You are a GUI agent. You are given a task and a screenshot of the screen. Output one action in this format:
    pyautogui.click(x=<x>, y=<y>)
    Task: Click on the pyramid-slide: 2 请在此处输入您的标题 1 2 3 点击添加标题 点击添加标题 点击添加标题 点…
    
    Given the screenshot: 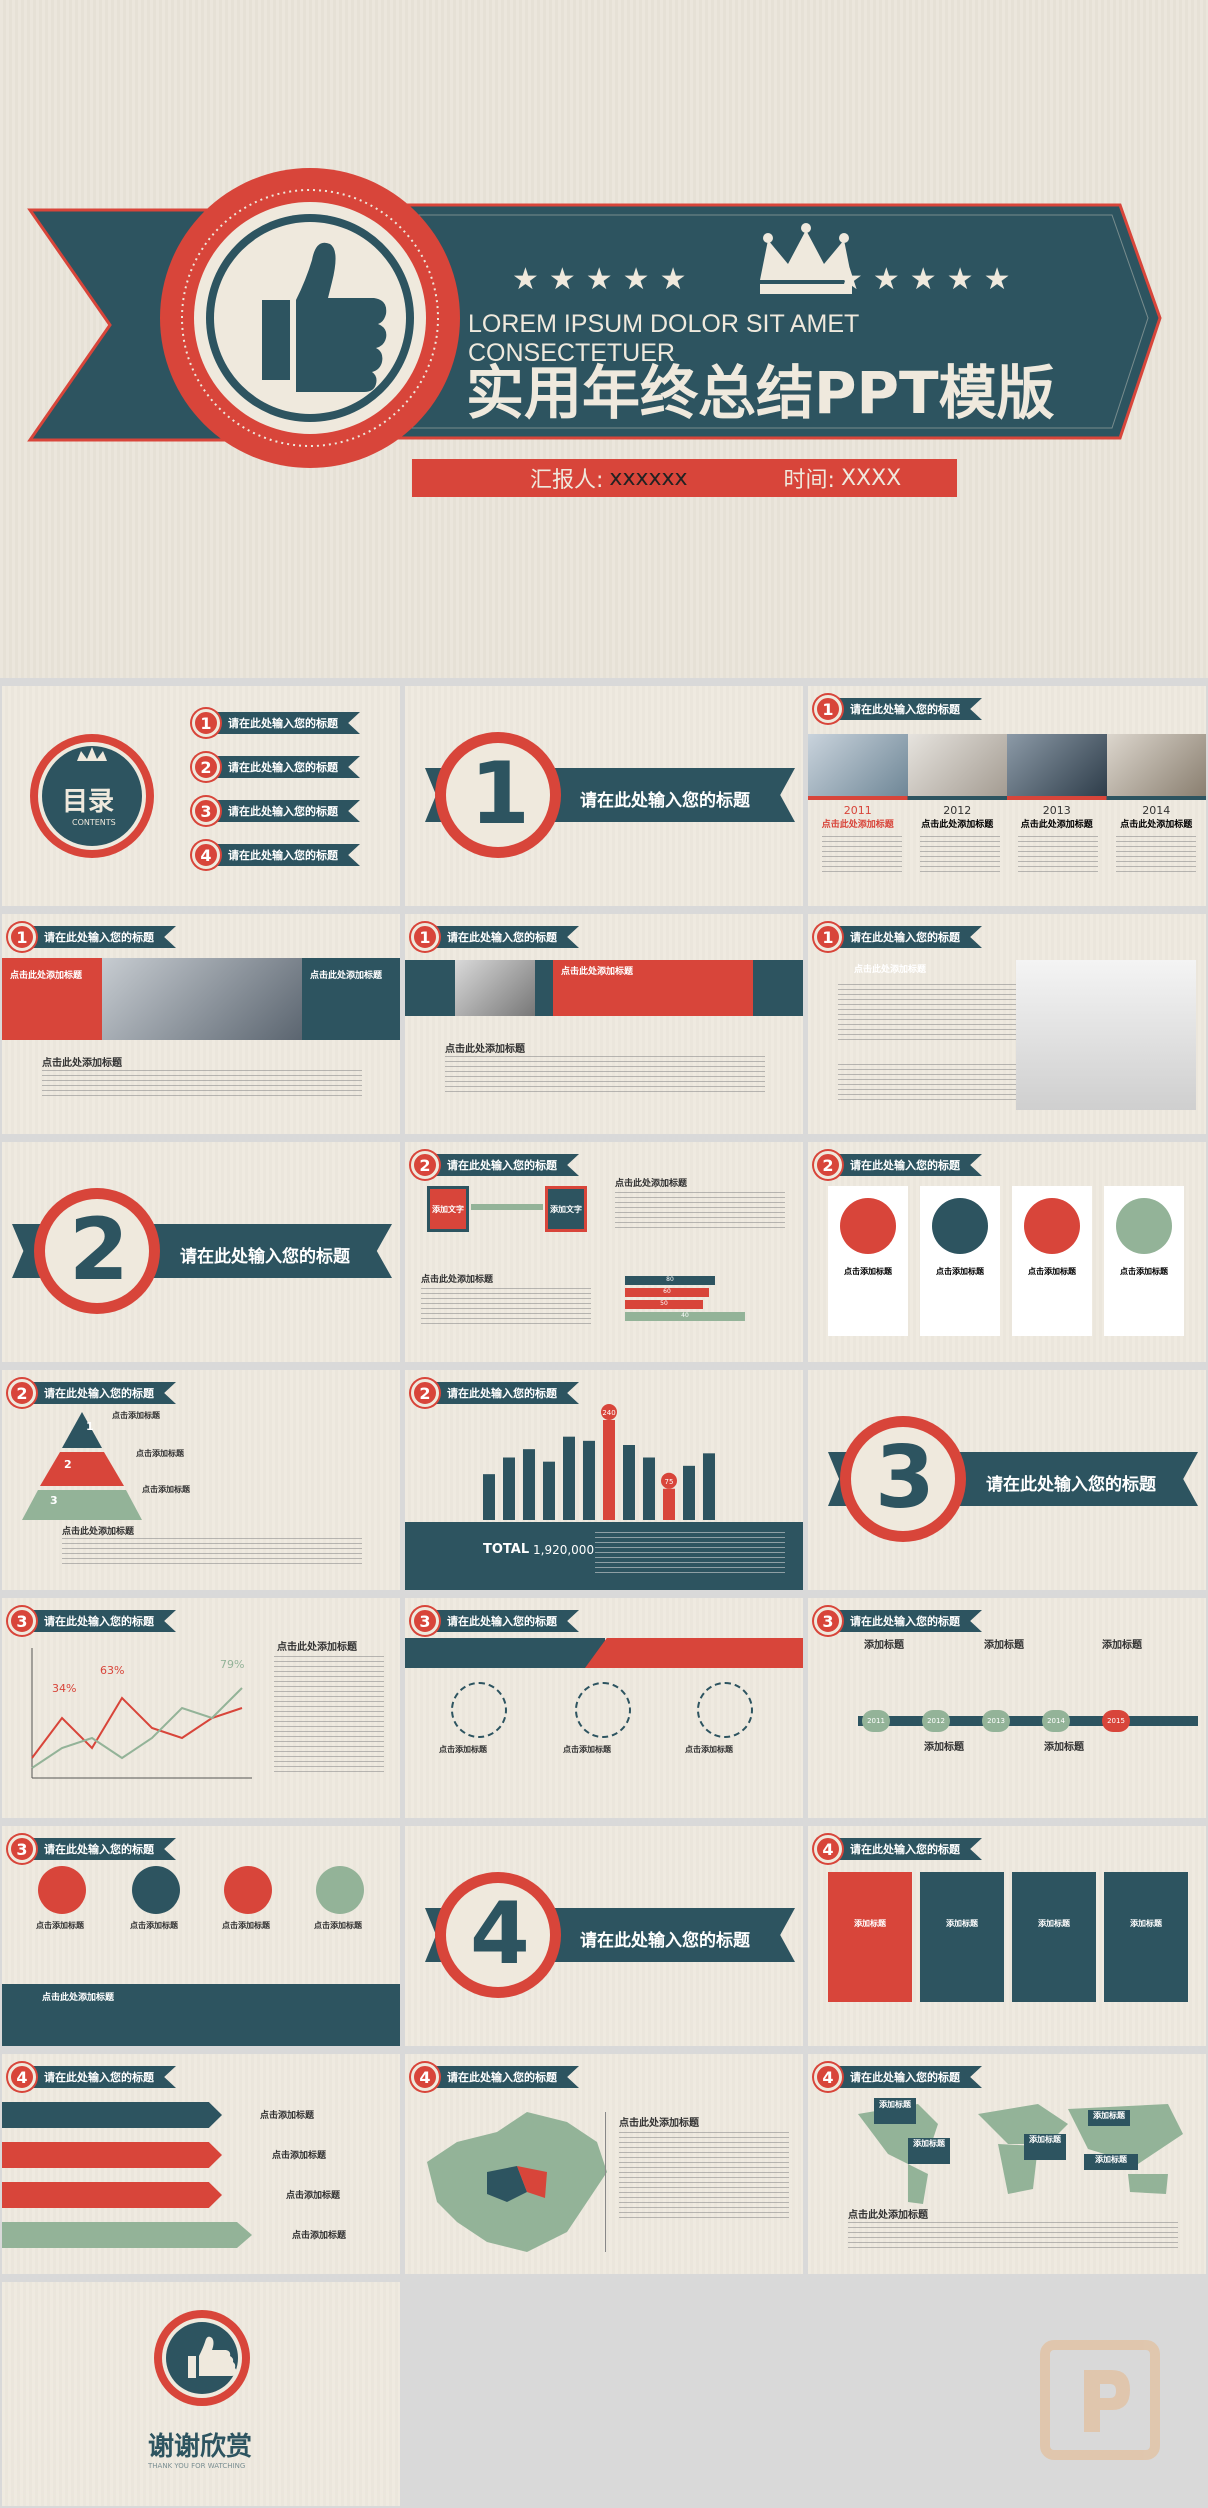 What is the action you would take?
    pyautogui.click(x=201, y=1480)
    